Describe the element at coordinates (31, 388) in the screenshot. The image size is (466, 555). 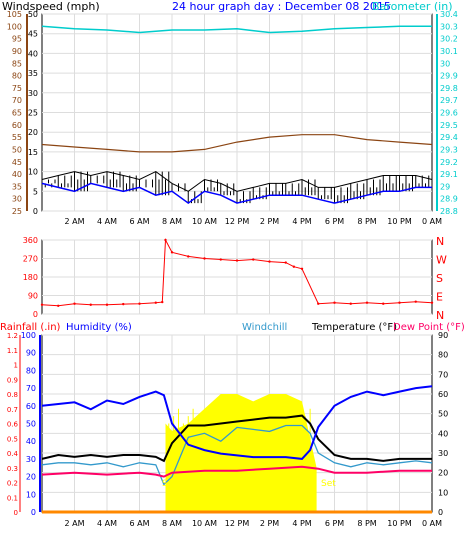
I see `humidity-tick-label: 70` at that location.